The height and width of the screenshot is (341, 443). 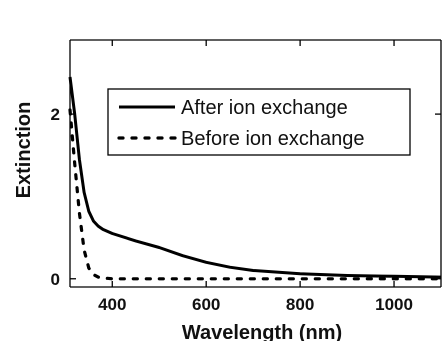 I want to click on legend-box, so click(x=259, y=122).